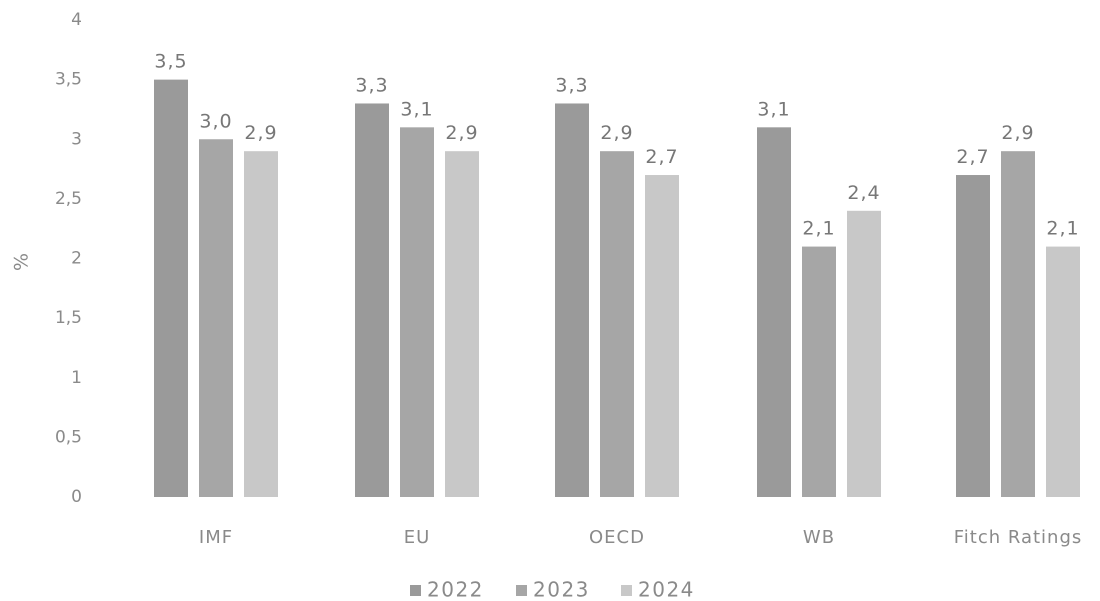  What do you see at coordinates (170, 62) in the screenshot?
I see `data-label: 3,5` at bounding box center [170, 62].